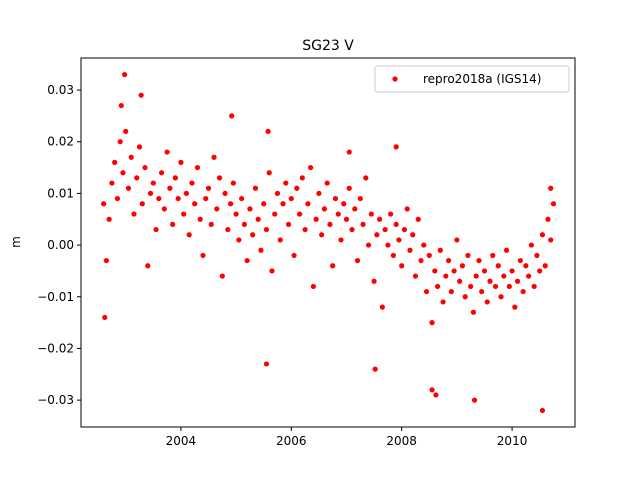 The height and width of the screenshot is (480, 640). What do you see at coordinates (60, 142) in the screenshot?
I see `y-tick-label: 0.02` at bounding box center [60, 142].